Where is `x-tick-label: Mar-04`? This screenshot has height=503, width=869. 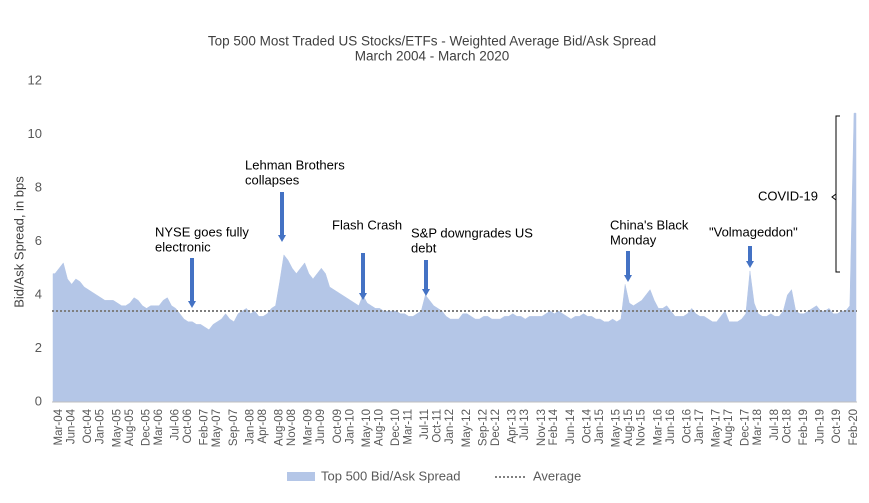
x-tick-label: Mar-04 is located at coordinates (59, 426).